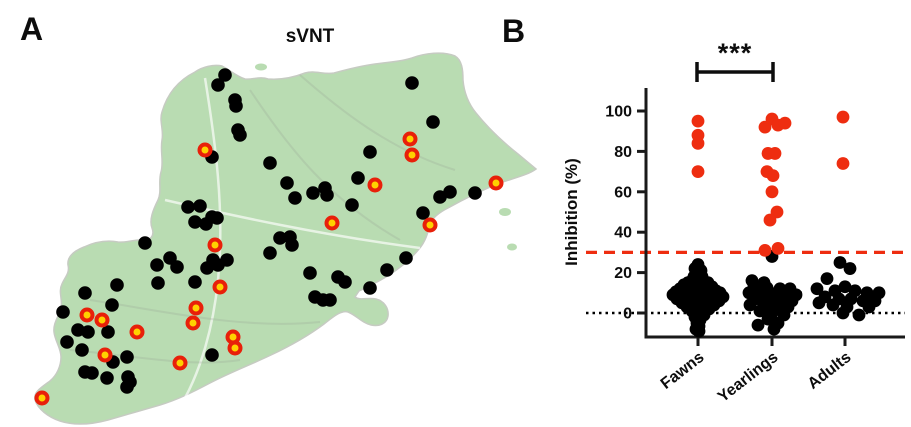  What do you see at coordinates (310, 36) in the screenshot?
I see `map-title: sVNT` at bounding box center [310, 36].